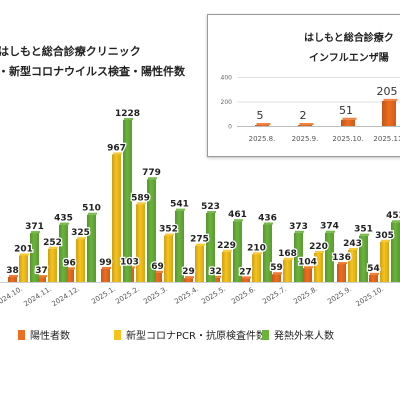 The image size is (400, 400). What do you see at coordinates (140, 198) in the screenshot?
I see `value-label: 589` at bounding box center [140, 198].